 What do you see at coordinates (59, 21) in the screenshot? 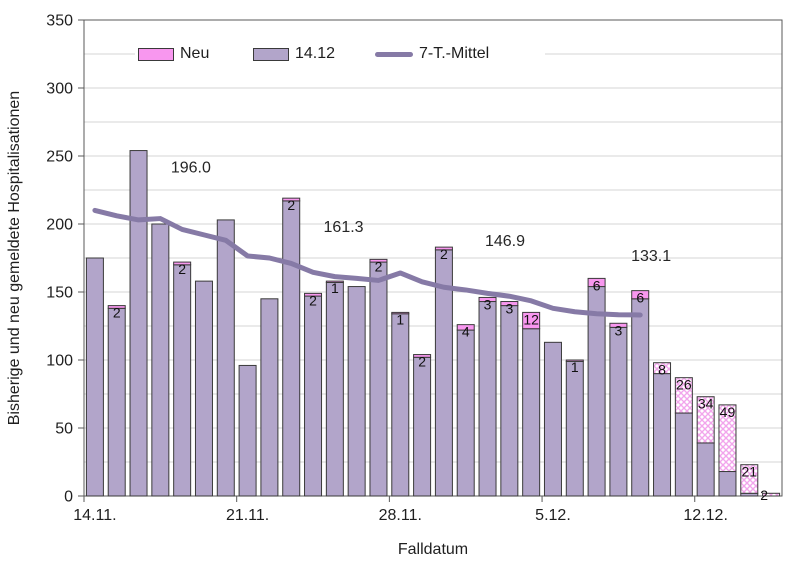
I see `y-tick-label: 350` at bounding box center [59, 21].